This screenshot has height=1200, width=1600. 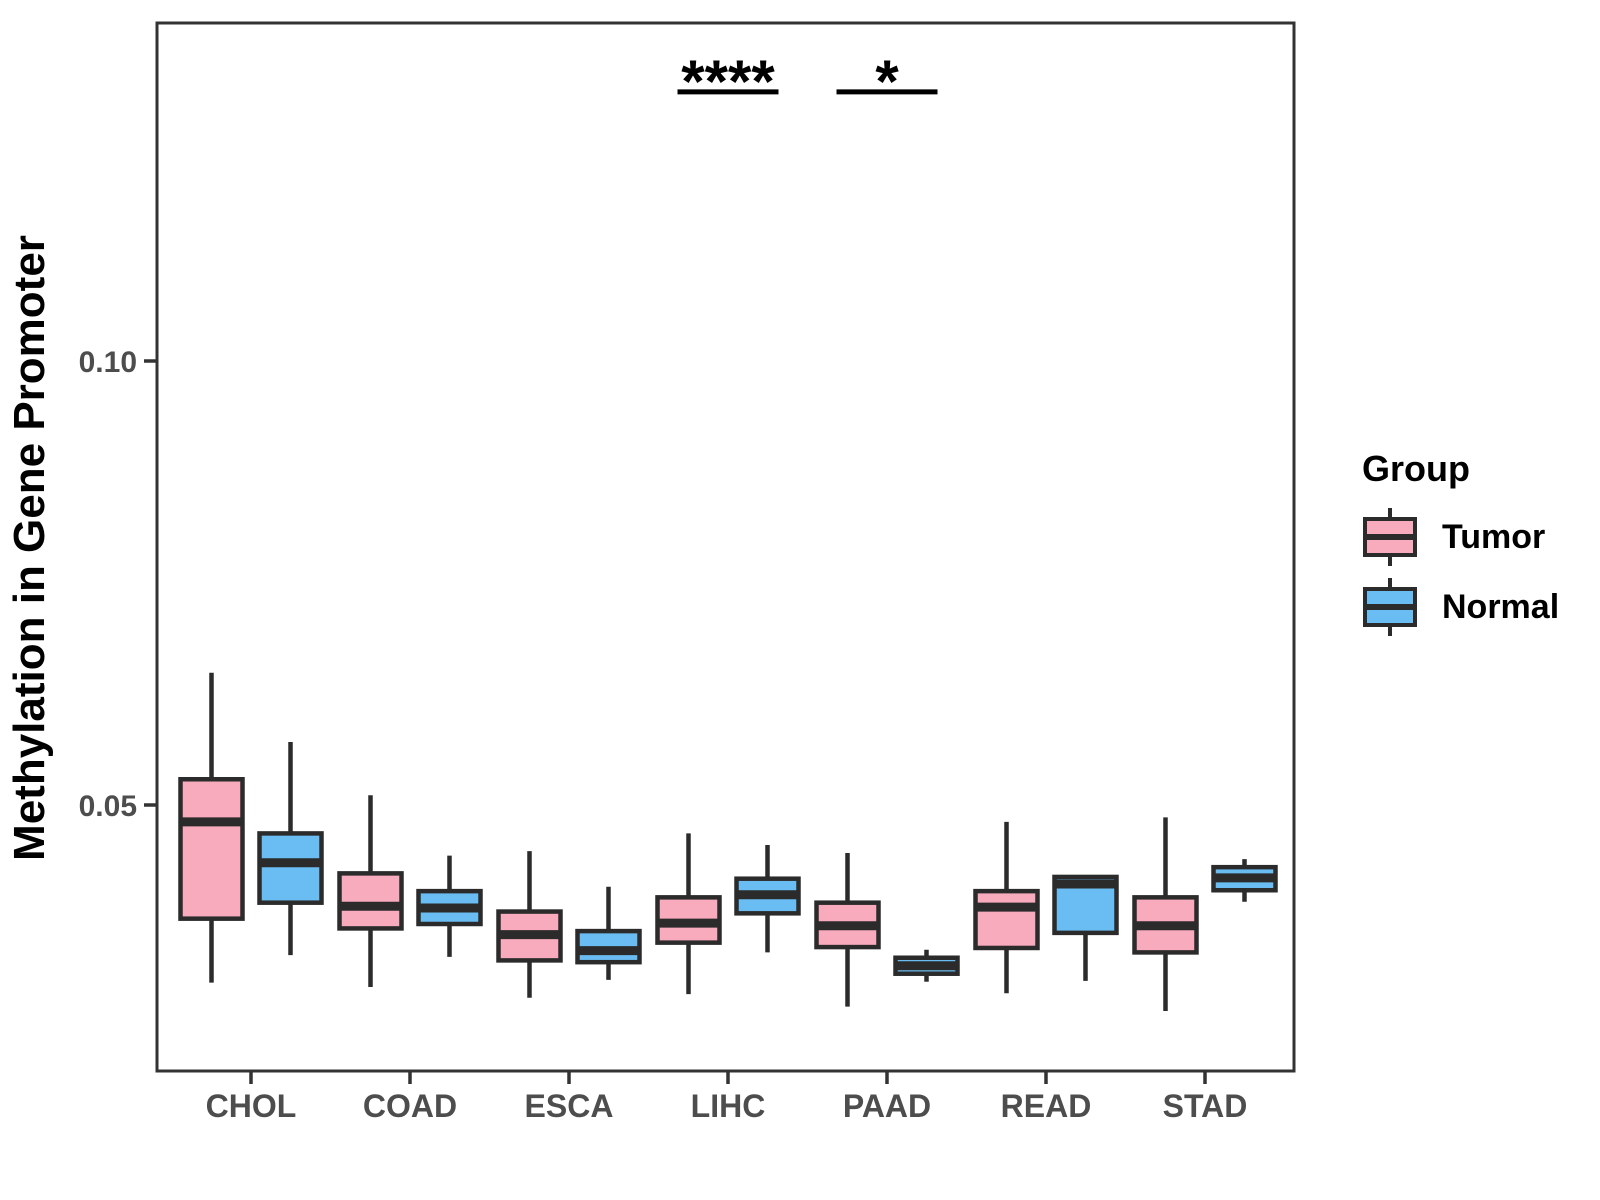 I want to click on significance-label-lihc: ****, so click(x=728, y=81).